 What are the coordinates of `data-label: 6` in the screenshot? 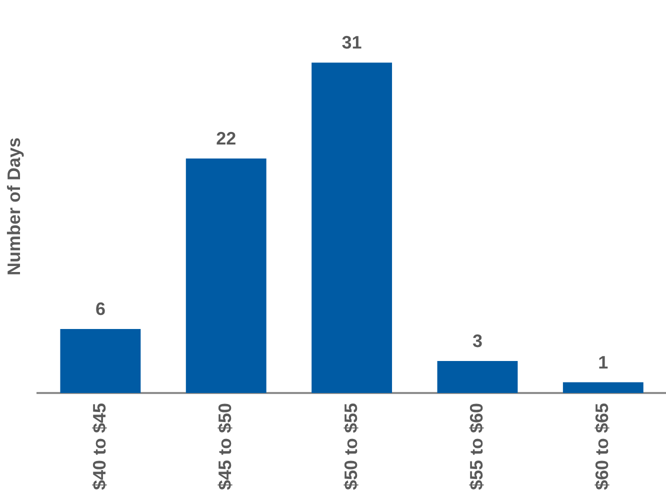 It's located at (100, 308).